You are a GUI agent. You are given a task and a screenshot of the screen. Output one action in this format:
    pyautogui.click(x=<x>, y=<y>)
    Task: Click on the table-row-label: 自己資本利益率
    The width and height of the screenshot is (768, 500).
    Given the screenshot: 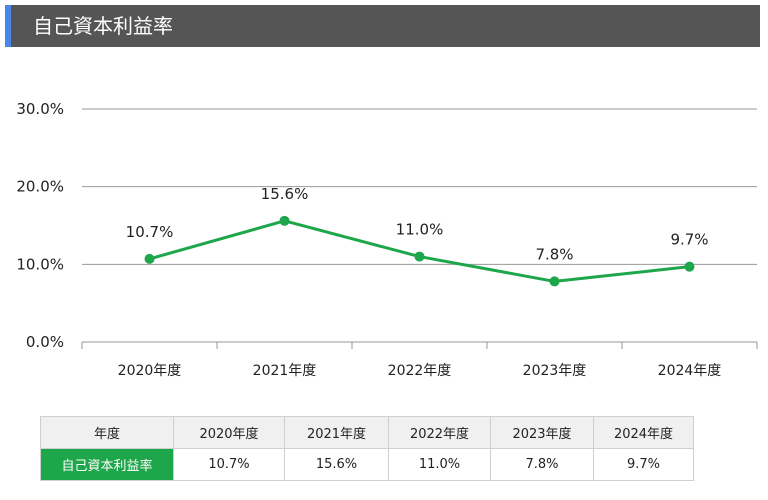 What is the action you would take?
    pyautogui.click(x=107, y=464)
    